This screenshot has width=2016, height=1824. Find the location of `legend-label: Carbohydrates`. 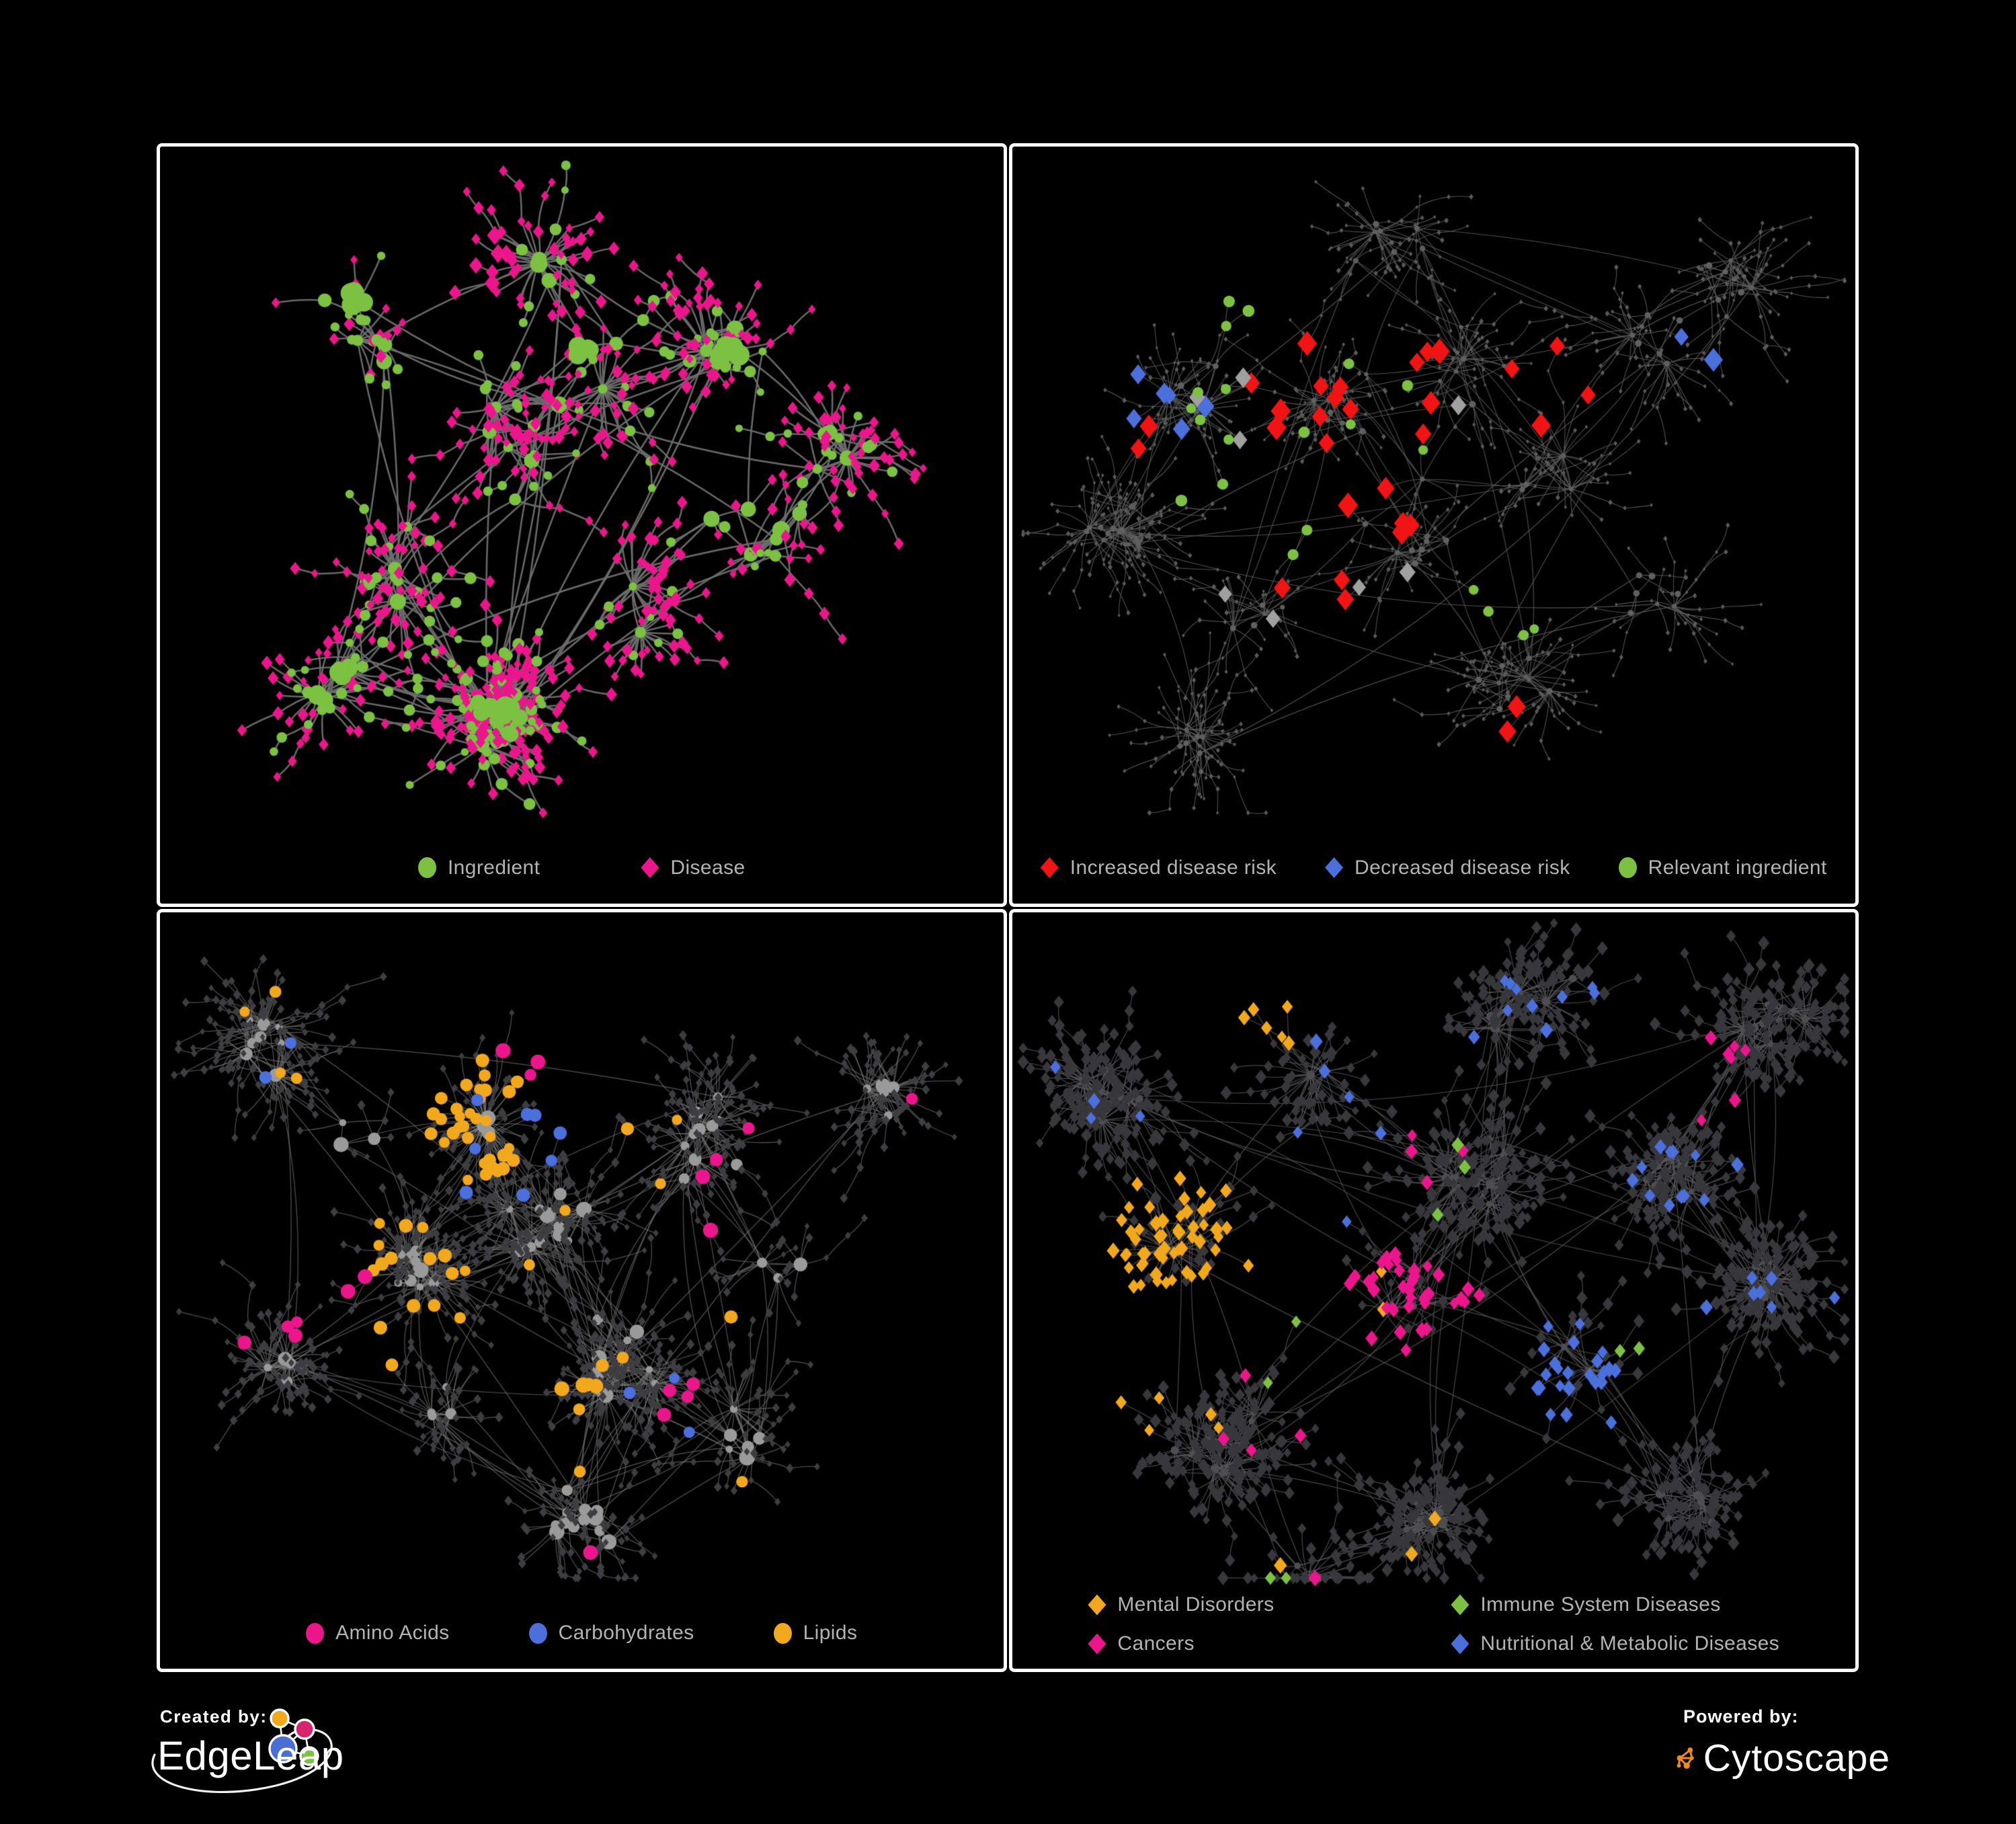

legend-label: Carbohydrates is located at coordinates (626, 1633).